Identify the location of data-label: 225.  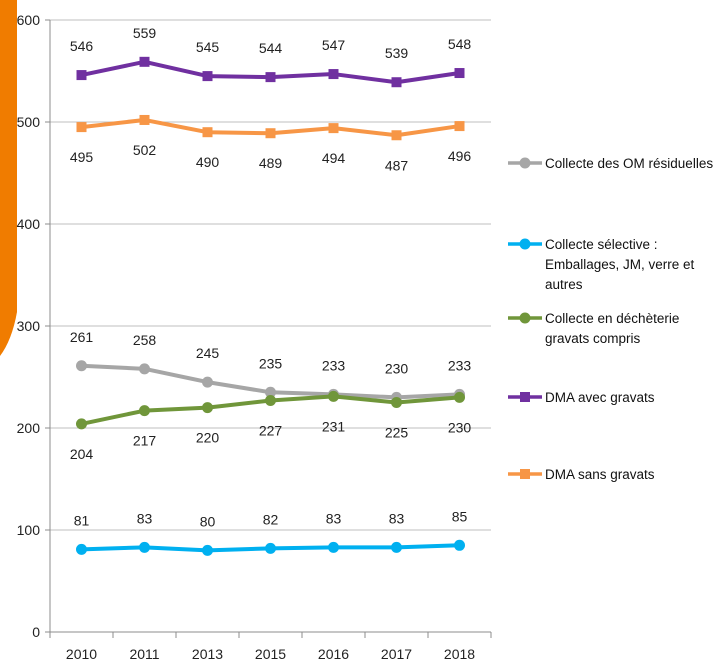
(397, 433).